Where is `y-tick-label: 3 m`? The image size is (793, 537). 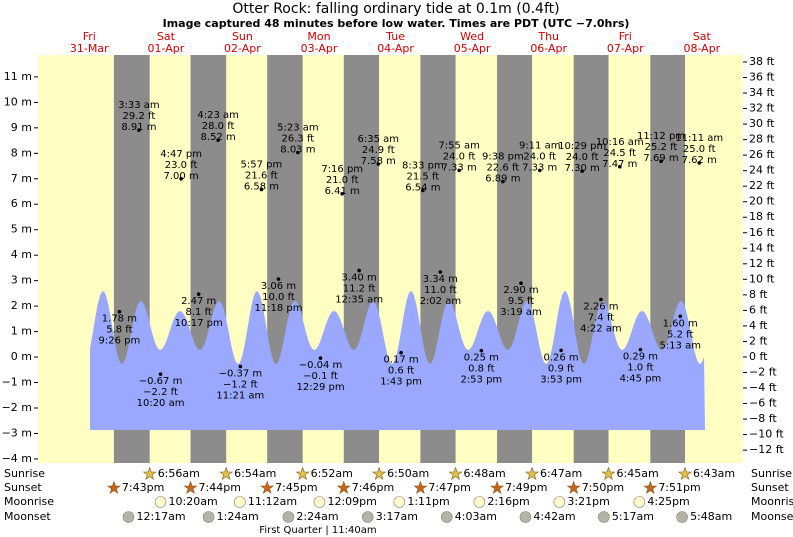 y-tick-label: 3 m is located at coordinates (21, 280).